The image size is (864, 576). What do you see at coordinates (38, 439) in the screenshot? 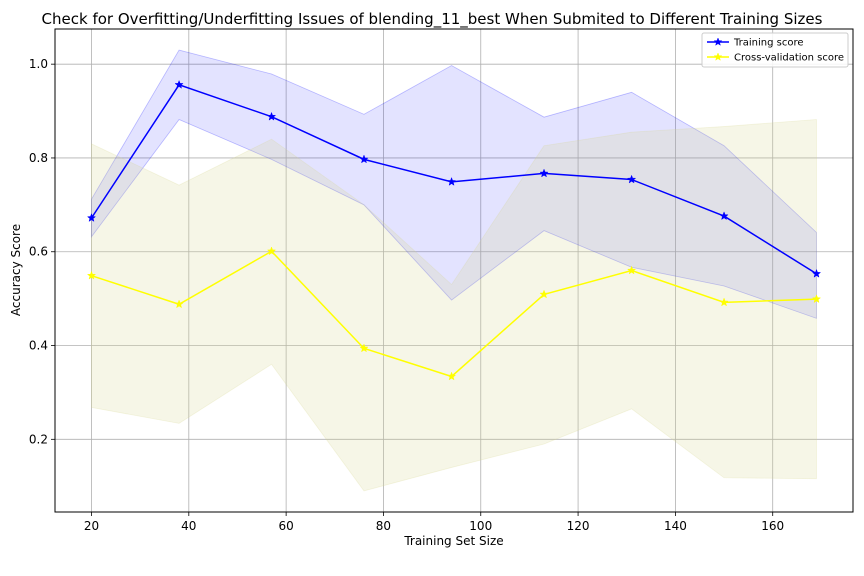
I see `y-tick-label: 0.2` at bounding box center [38, 439].